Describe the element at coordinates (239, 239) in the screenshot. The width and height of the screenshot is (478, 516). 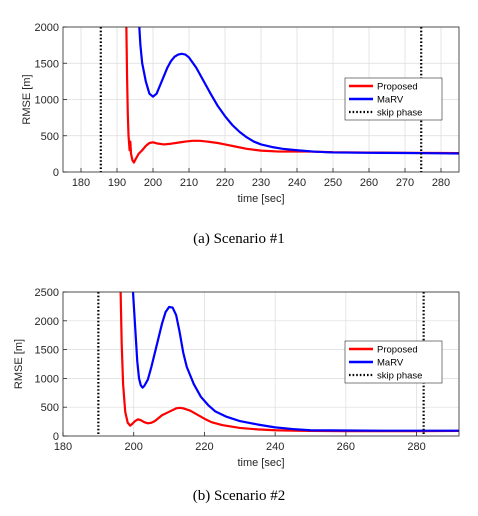
I see `caption-a: (a) Scenario #1` at that location.